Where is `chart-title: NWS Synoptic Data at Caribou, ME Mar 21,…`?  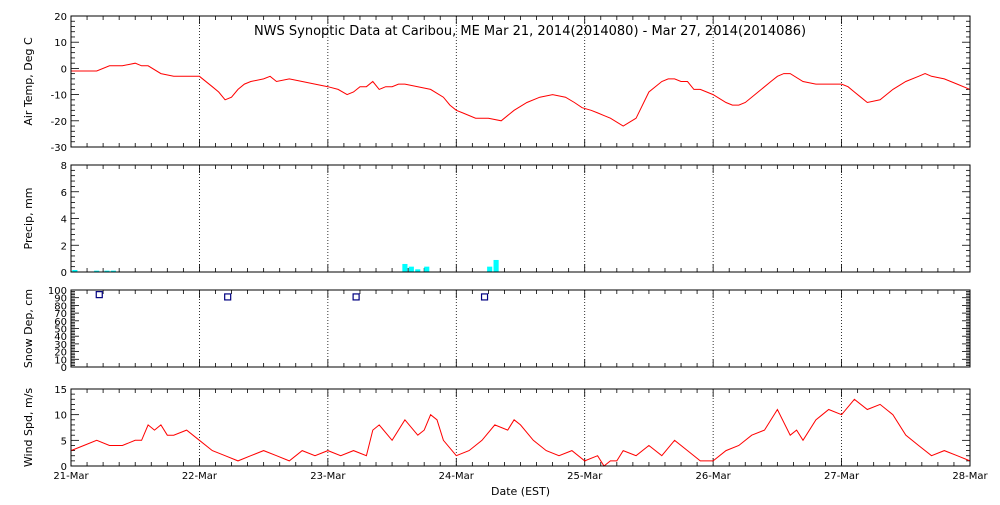
chart-title: NWS Synoptic Data at Caribou, ME Mar 21,… is located at coordinates (530, 31).